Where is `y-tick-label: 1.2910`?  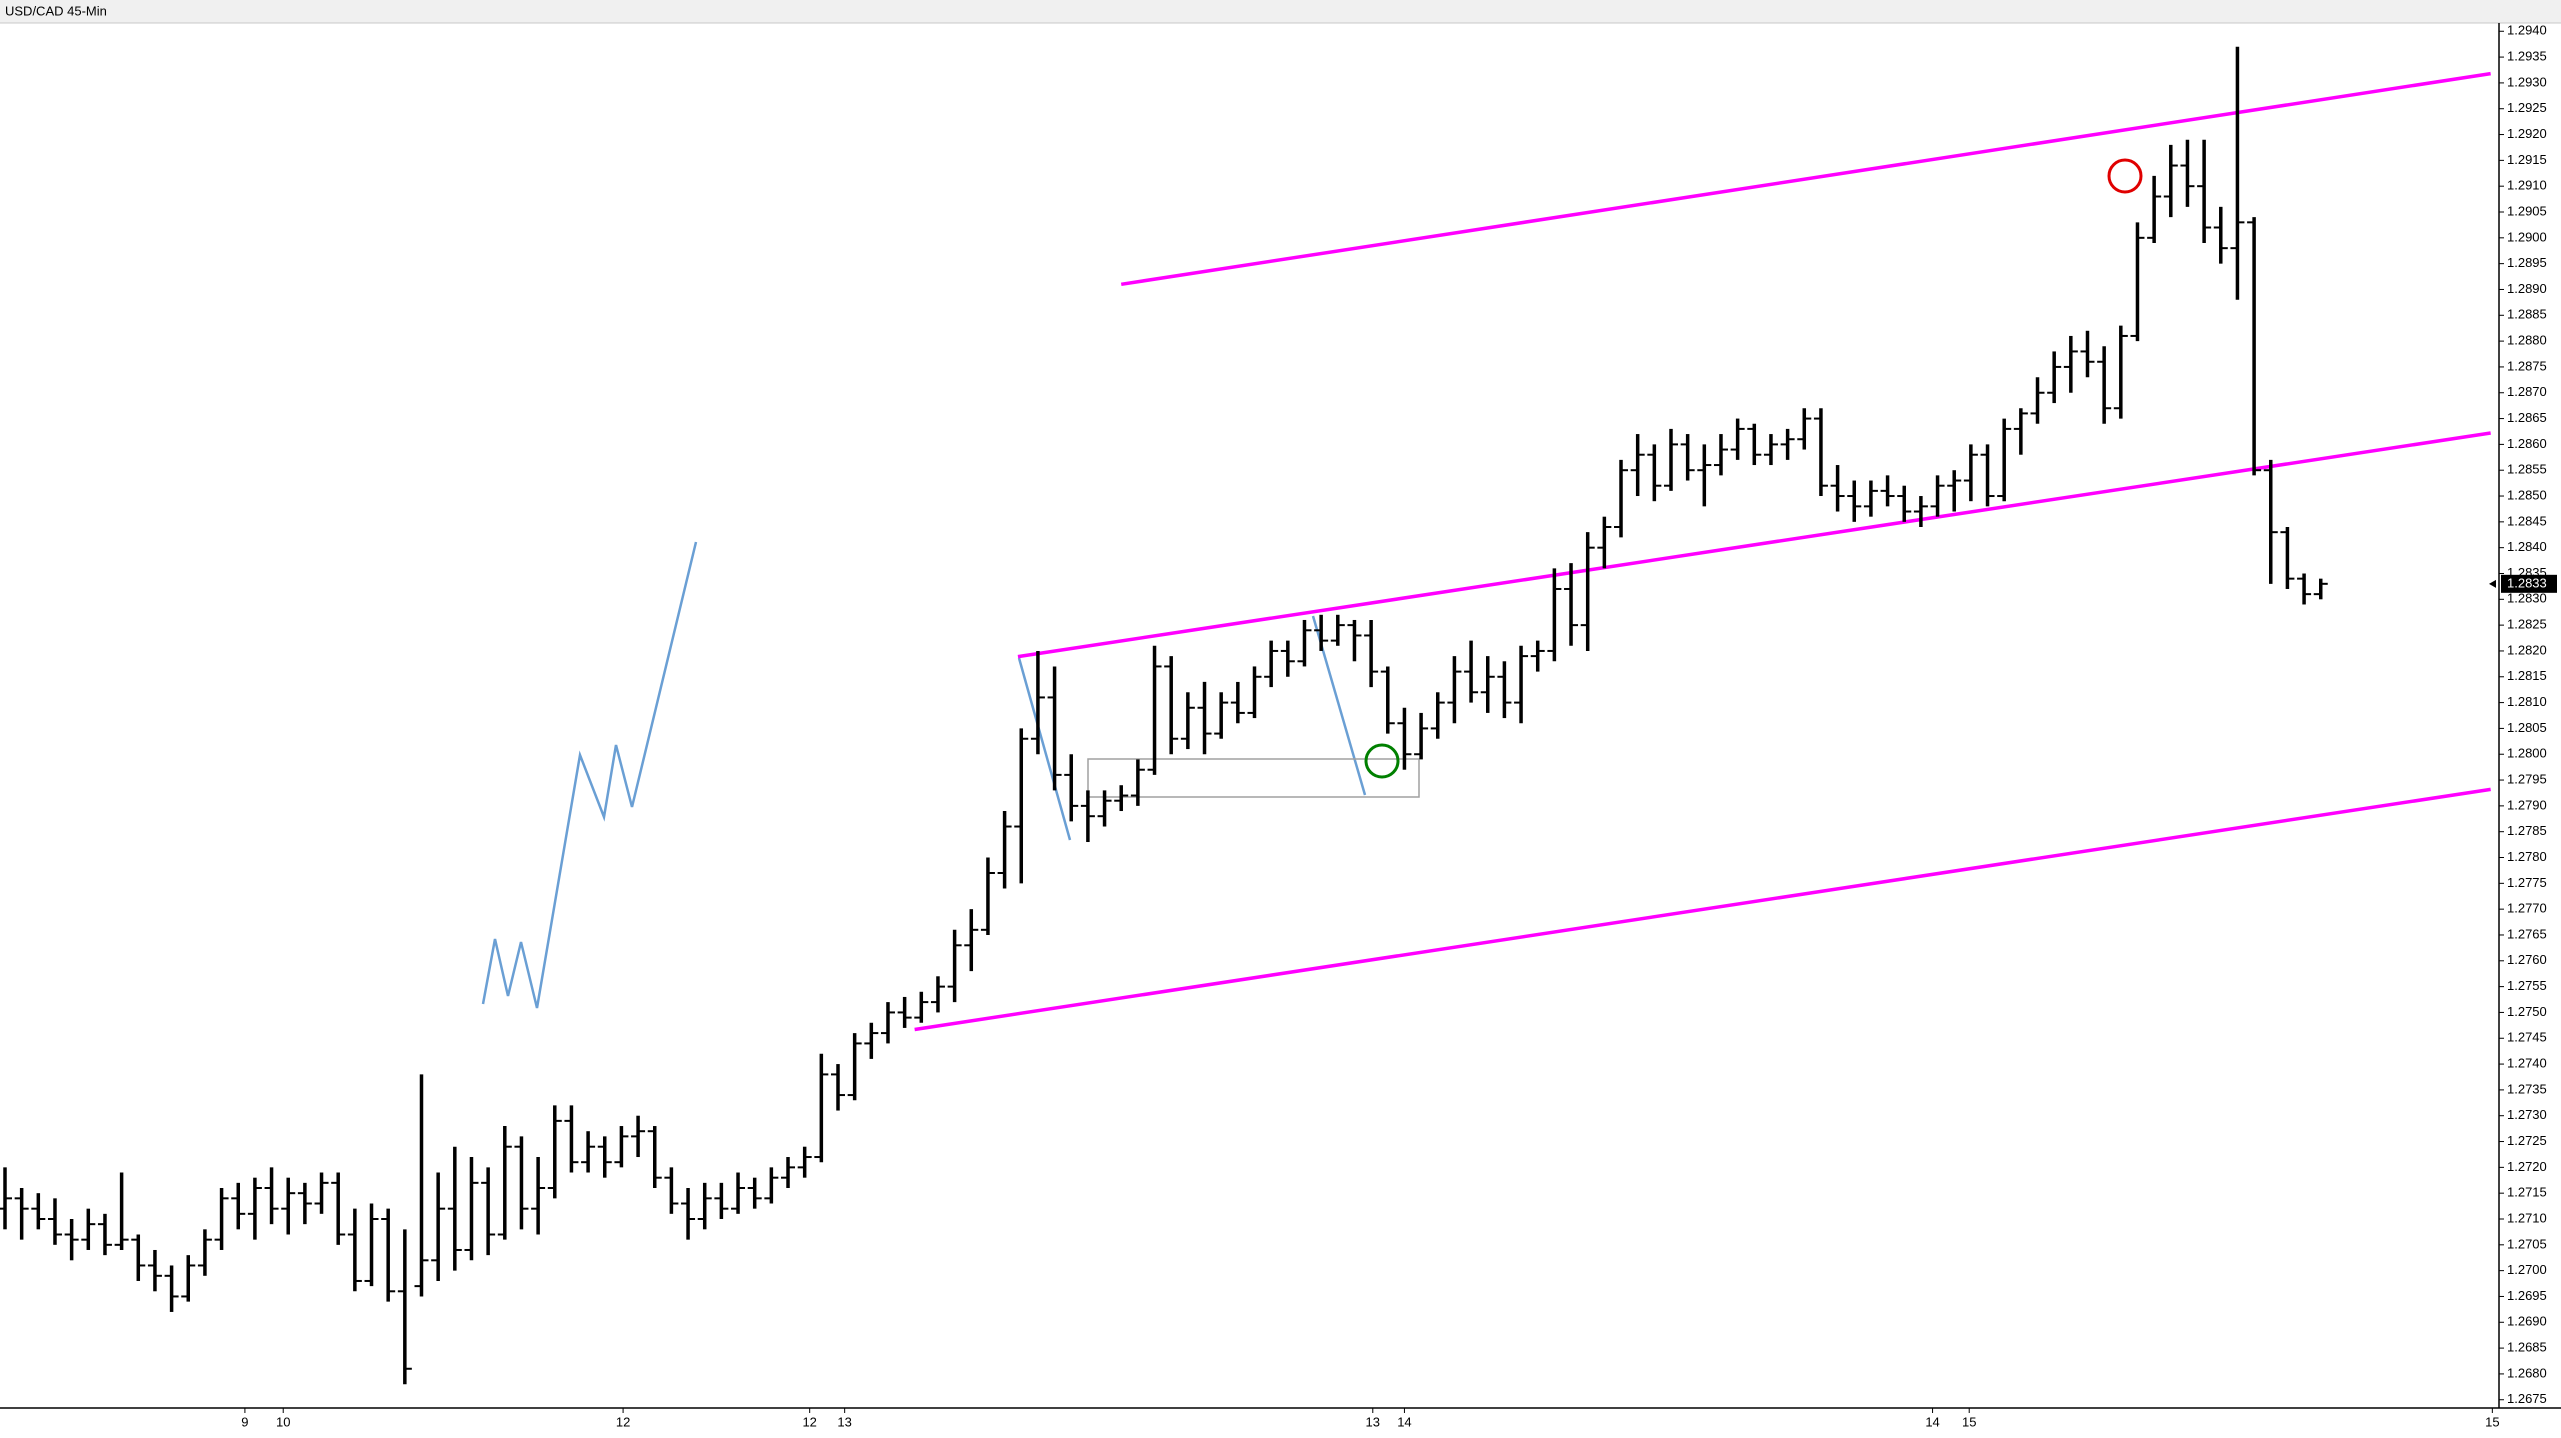
y-tick-label: 1.2910 is located at coordinates (2527, 185).